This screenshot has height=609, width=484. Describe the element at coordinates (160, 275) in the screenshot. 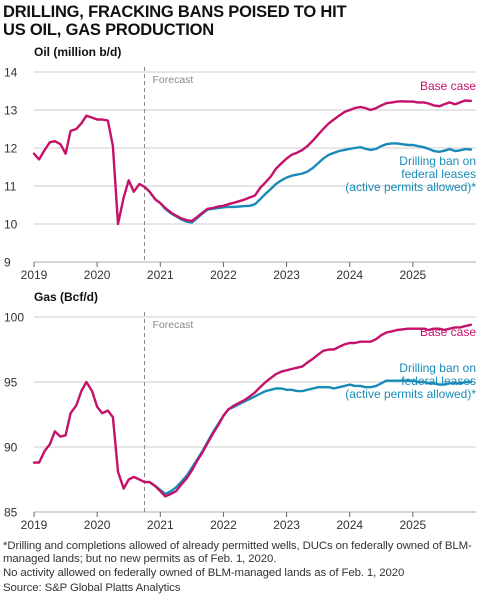

I see `chart-1-x-tick-label: 2021` at that location.